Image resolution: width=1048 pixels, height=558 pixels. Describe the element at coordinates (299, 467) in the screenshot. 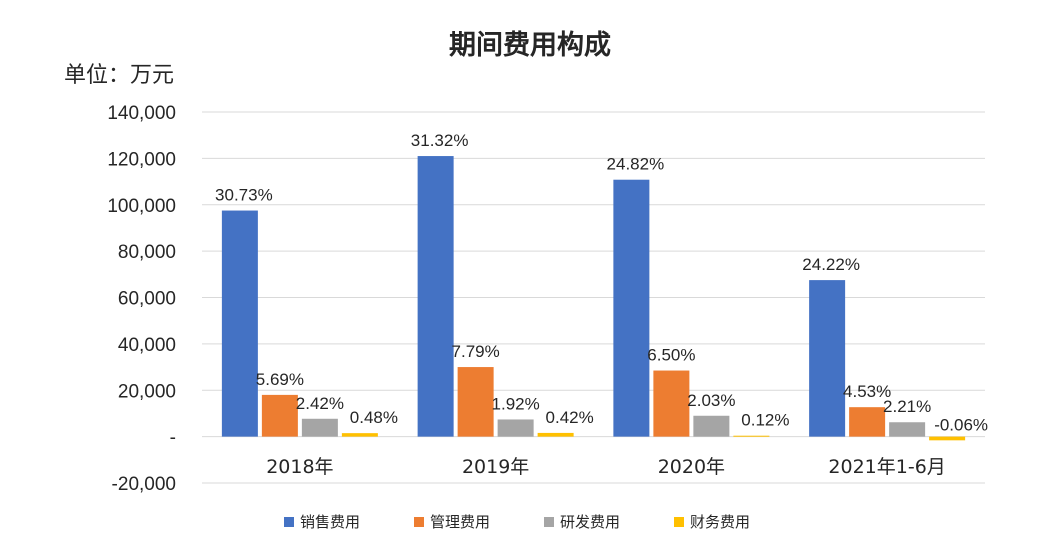

I see `x-tick-label: 2018年` at that location.